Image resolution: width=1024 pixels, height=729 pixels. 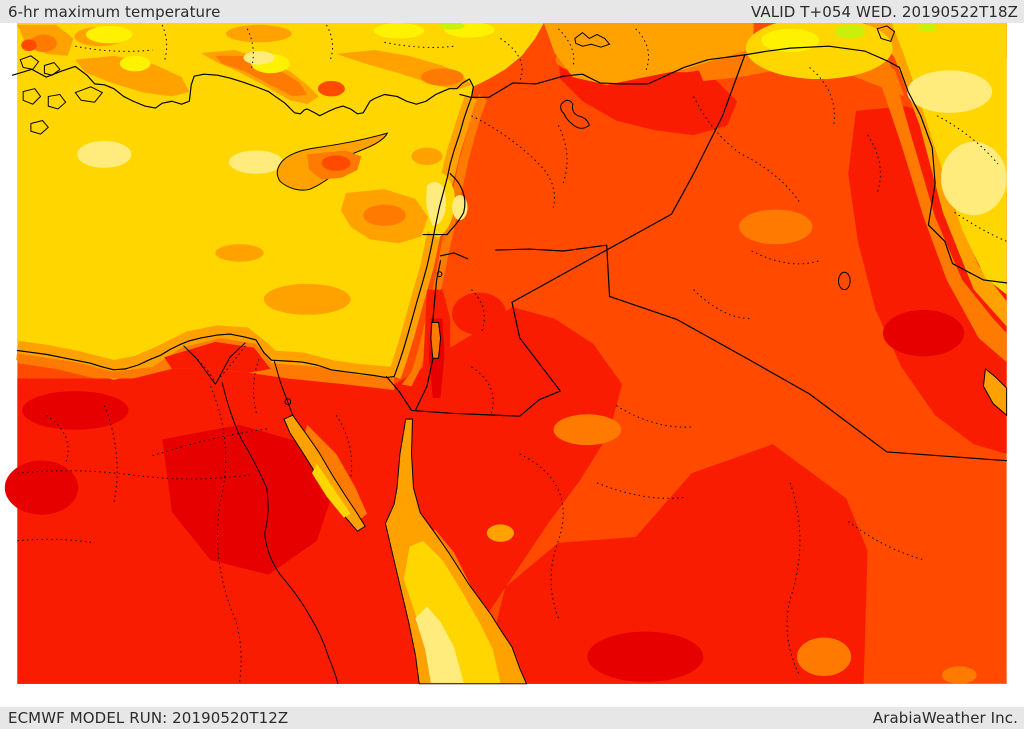 I want to click on border-golan, so click(x=454, y=256).